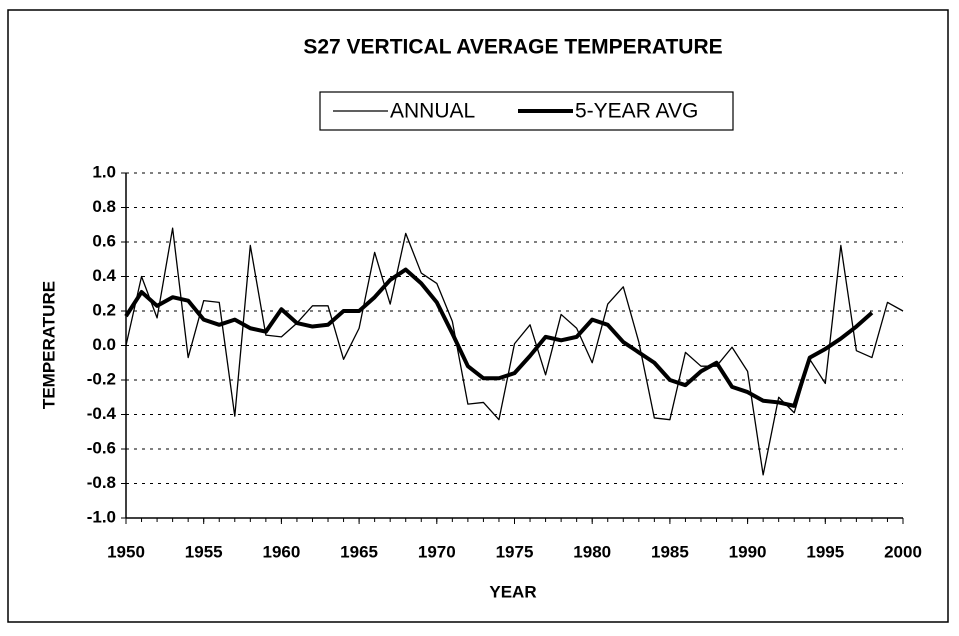 The height and width of the screenshot is (636, 959). What do you see at coordinates (437, 551) in the screenshot?
I see `x-tick-label: 1970` at bounding box center [437, 551].